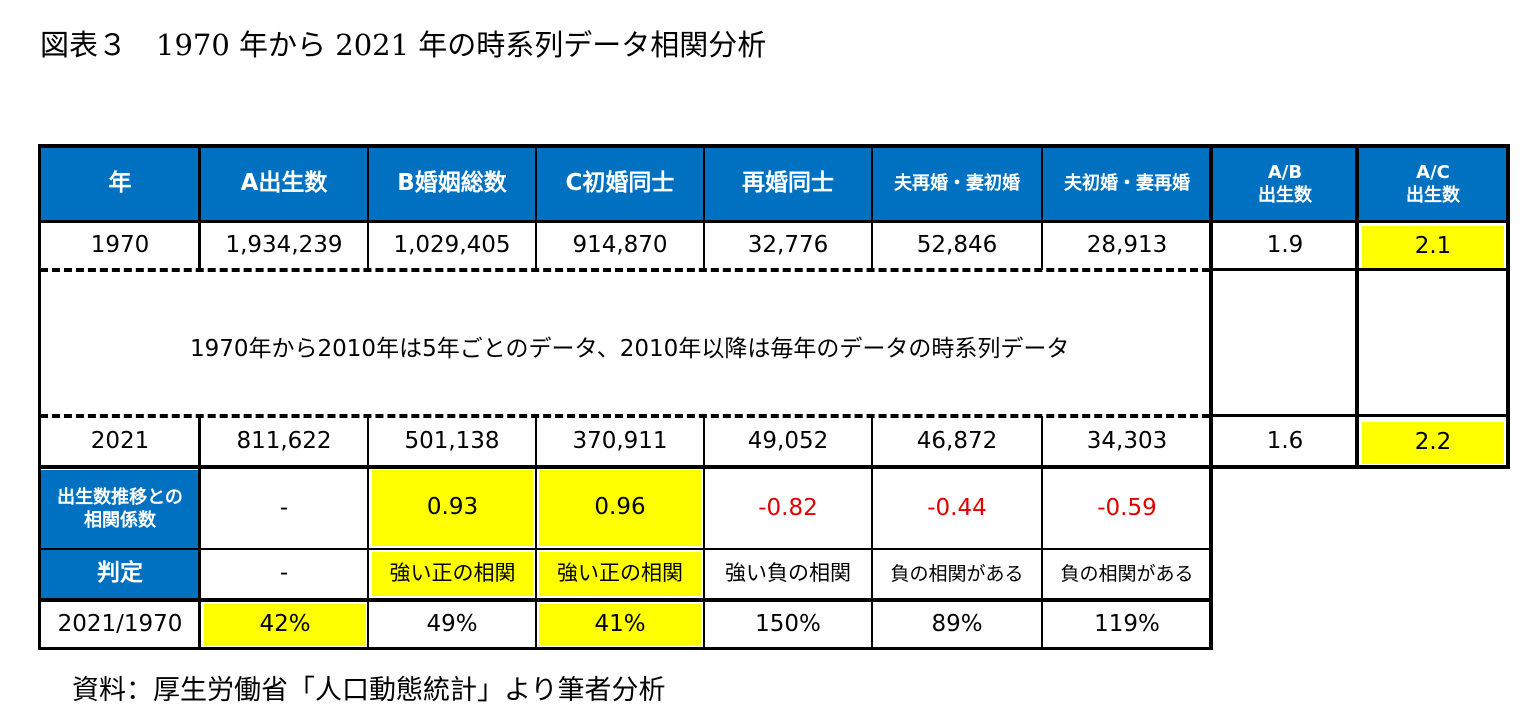 The width and height of the screenshot is (1537, 727). I want to click on ratio-remarriage: 150%, so click(788, 624).